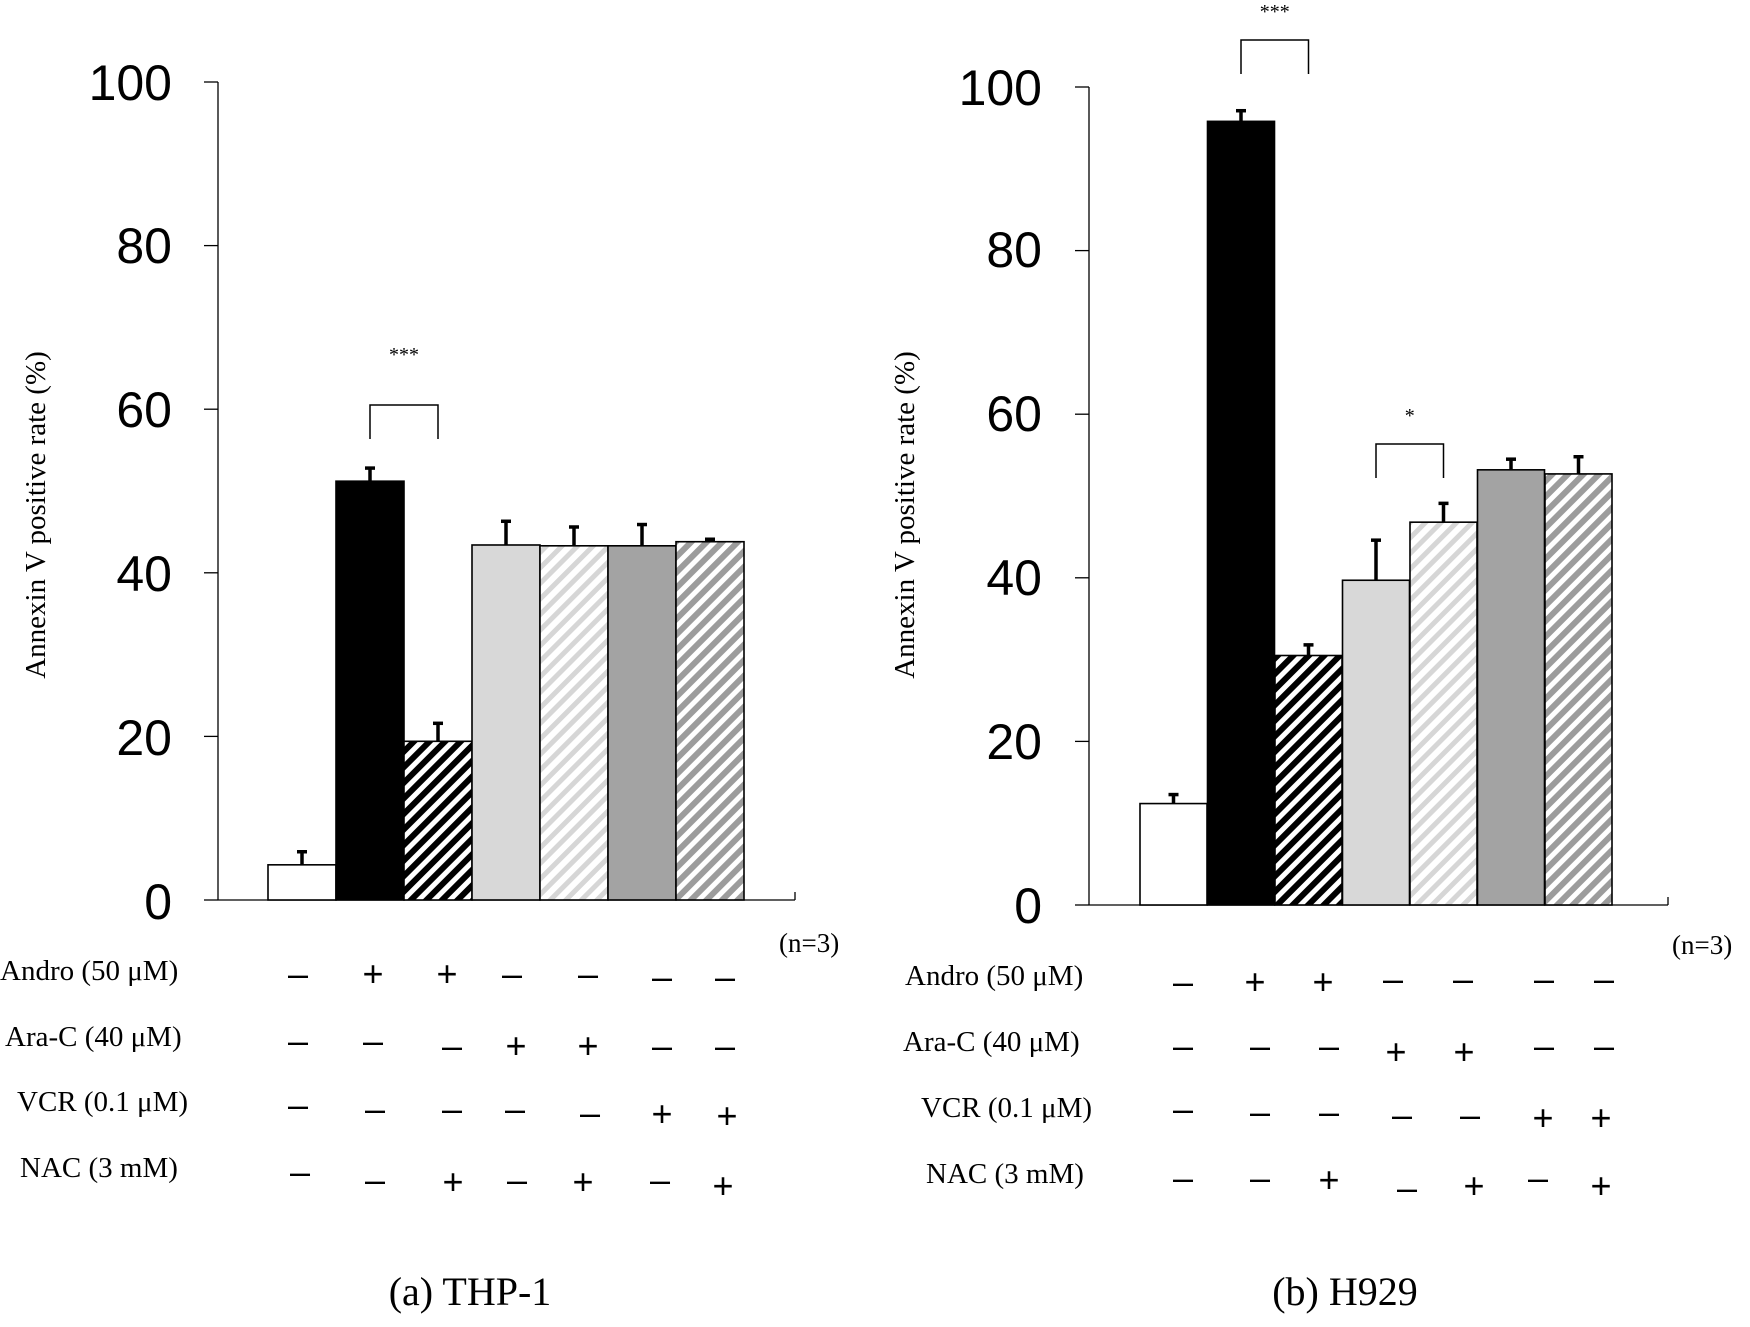 The height and width of the screenshot is (1327, 1750). Describe the element at coordinates (470, 1291) in the screenshot. I see `panel-caption: (a) THP-1` at that location.